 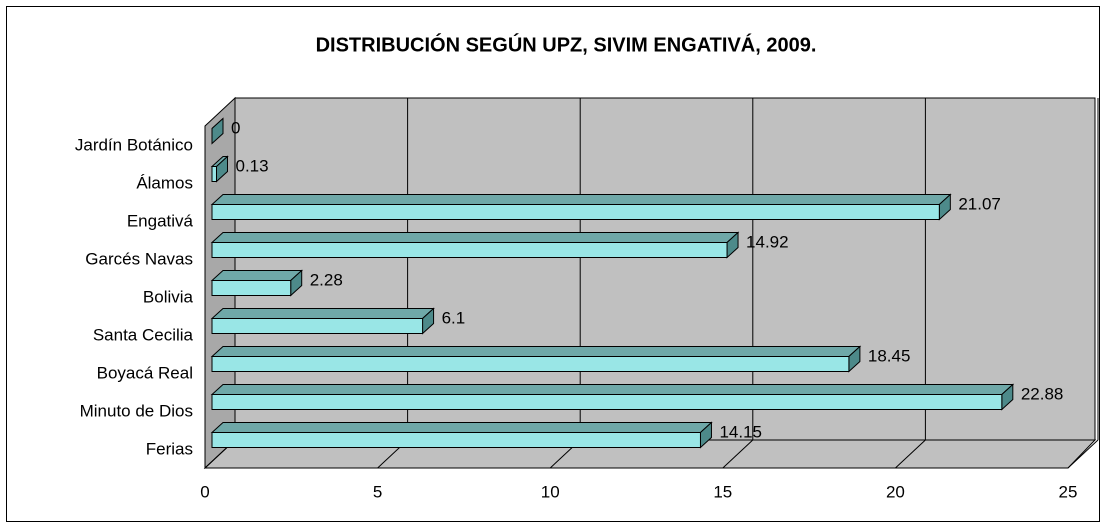 I want to click on y-tick-label: Álamos, so click(x=164, y=182).